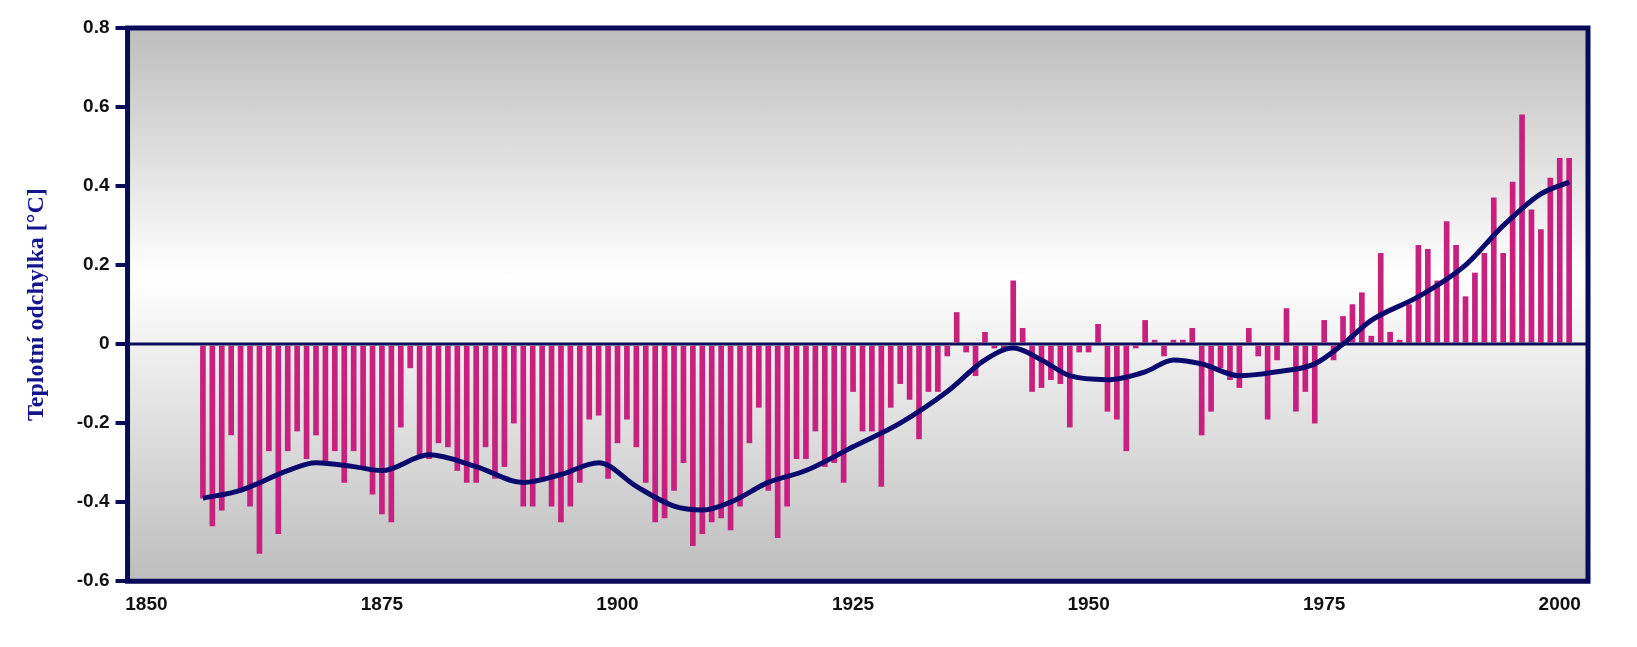  I want to click on x-tick-label: 1875, so click(382, 603).